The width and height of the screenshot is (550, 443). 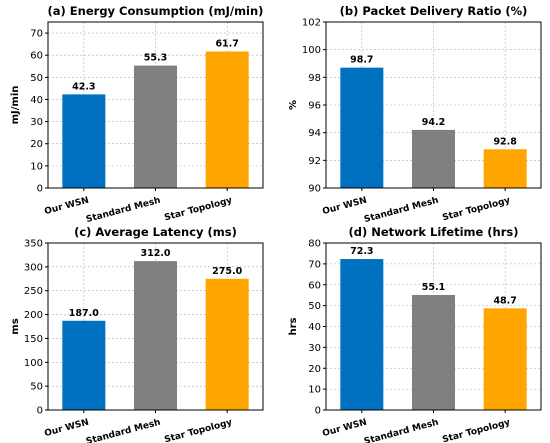 What do you see at coordinates (155, 253) in the screenshot?
I see `data-label: 312.0` at bounding box center [155, 253].